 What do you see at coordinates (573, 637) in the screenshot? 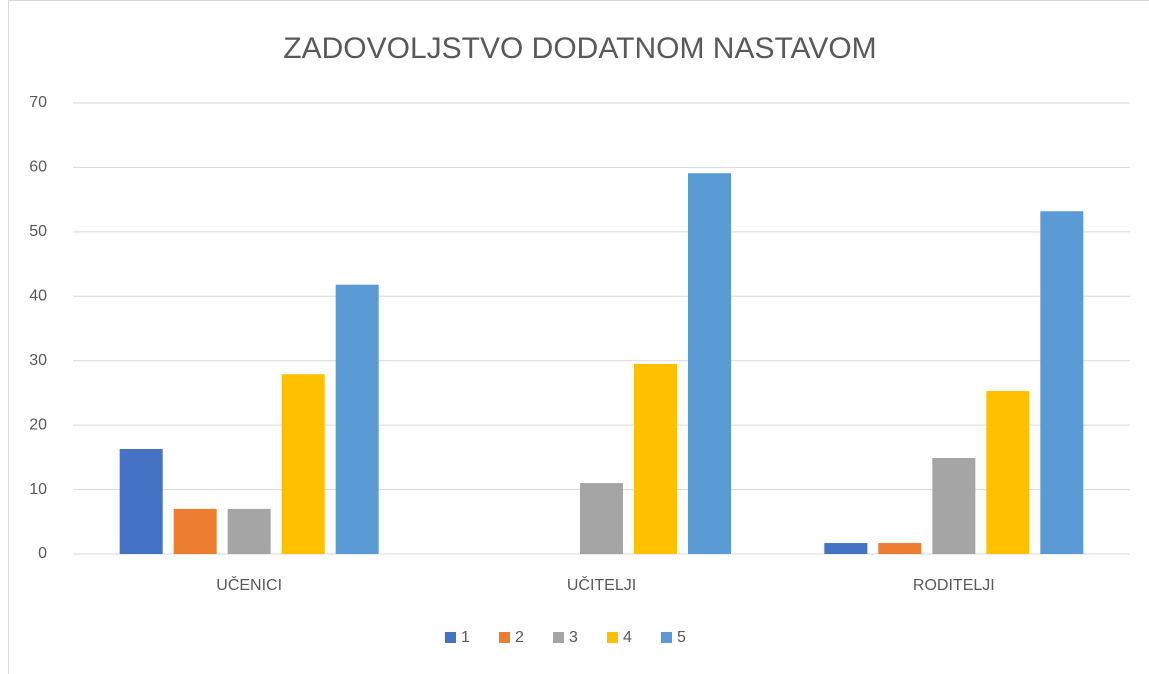
I see `legend-label: 3` at bounding box center [573, 637].